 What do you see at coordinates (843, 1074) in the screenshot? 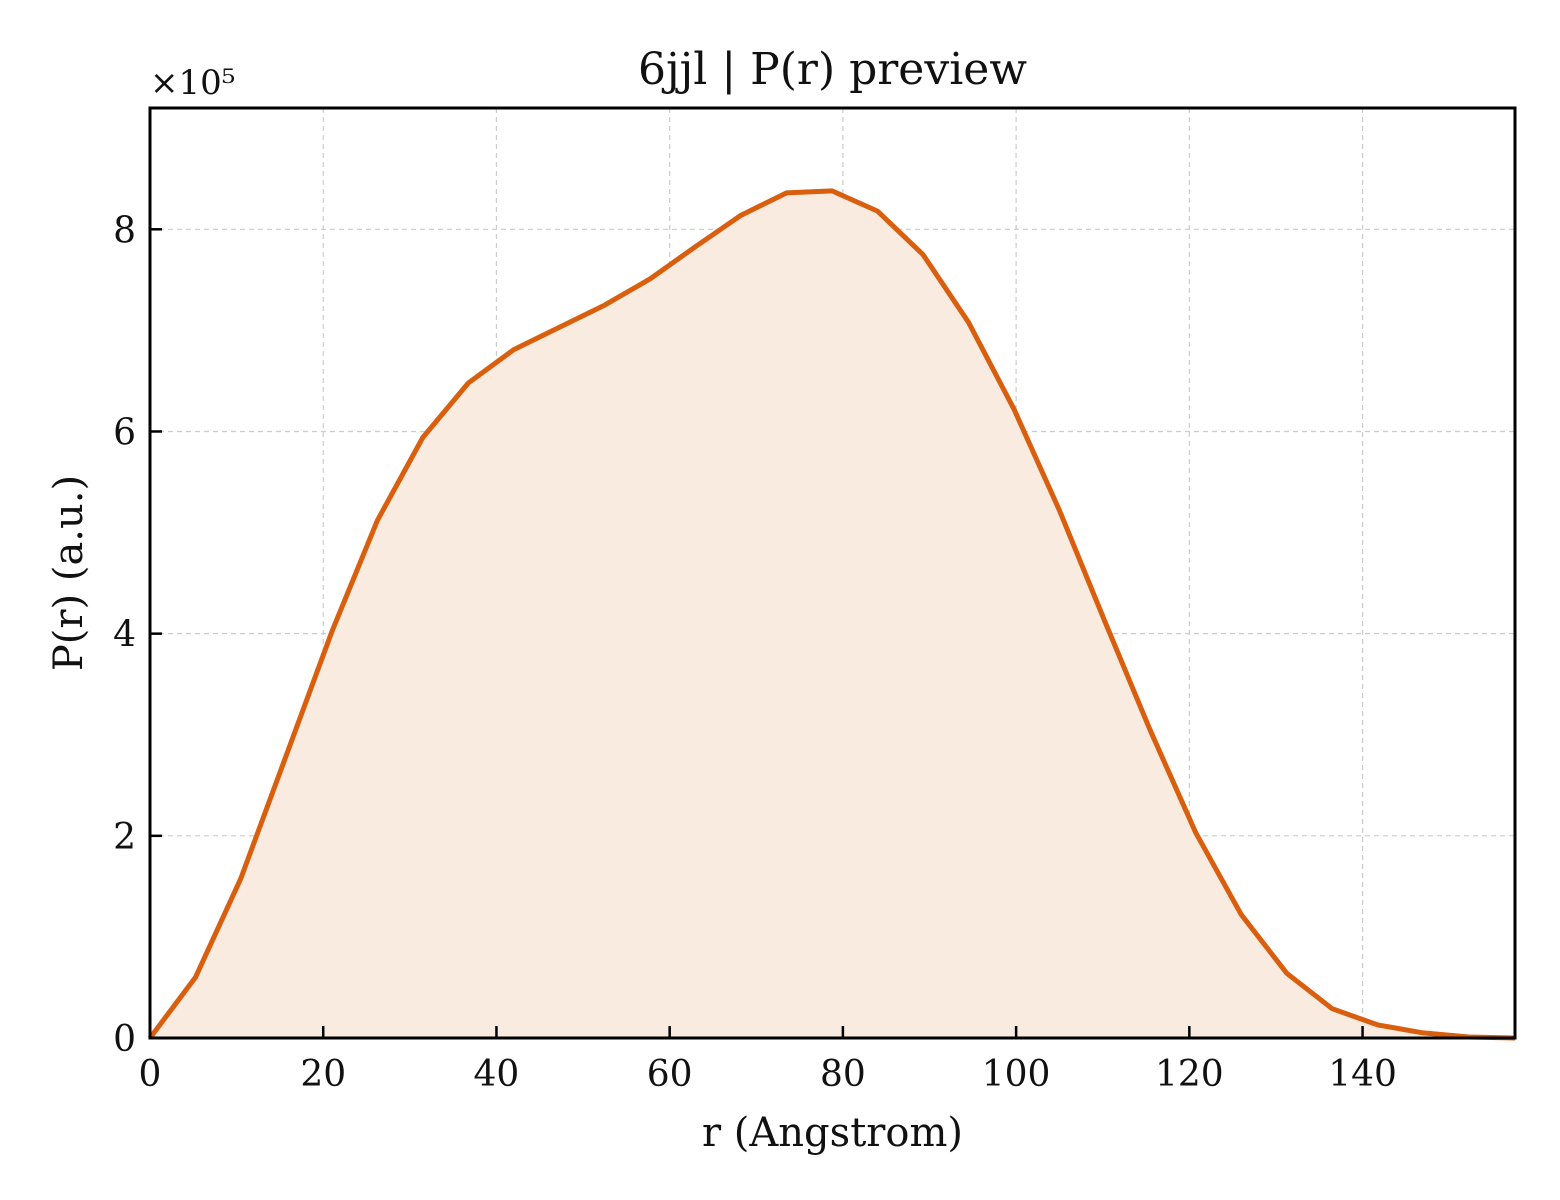
I see `x-tick-label: 80` at bounding box center [843, 1074].